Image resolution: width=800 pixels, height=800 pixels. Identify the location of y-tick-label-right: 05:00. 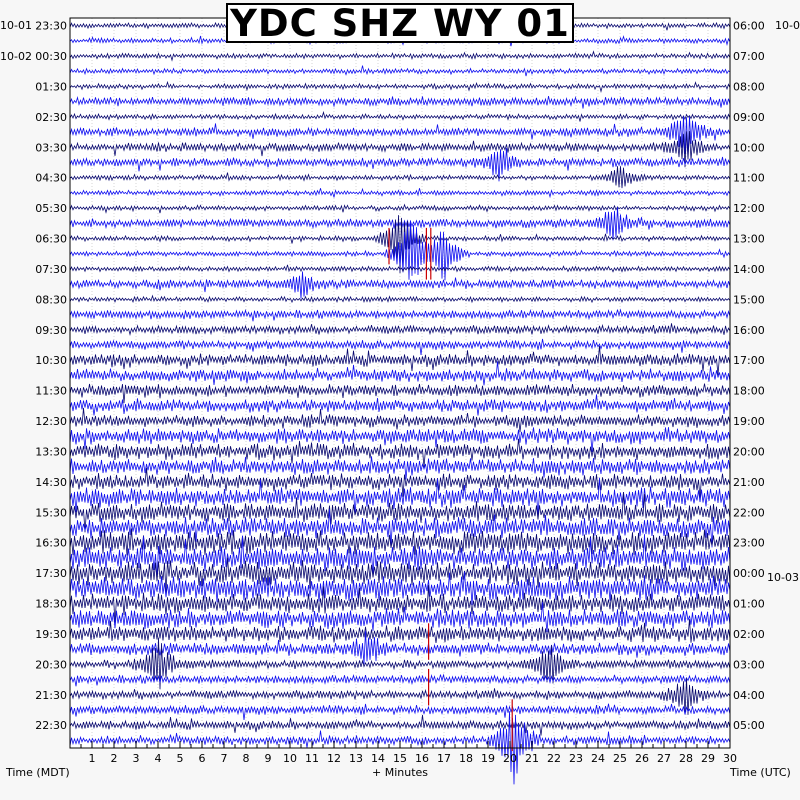
(749, 725).